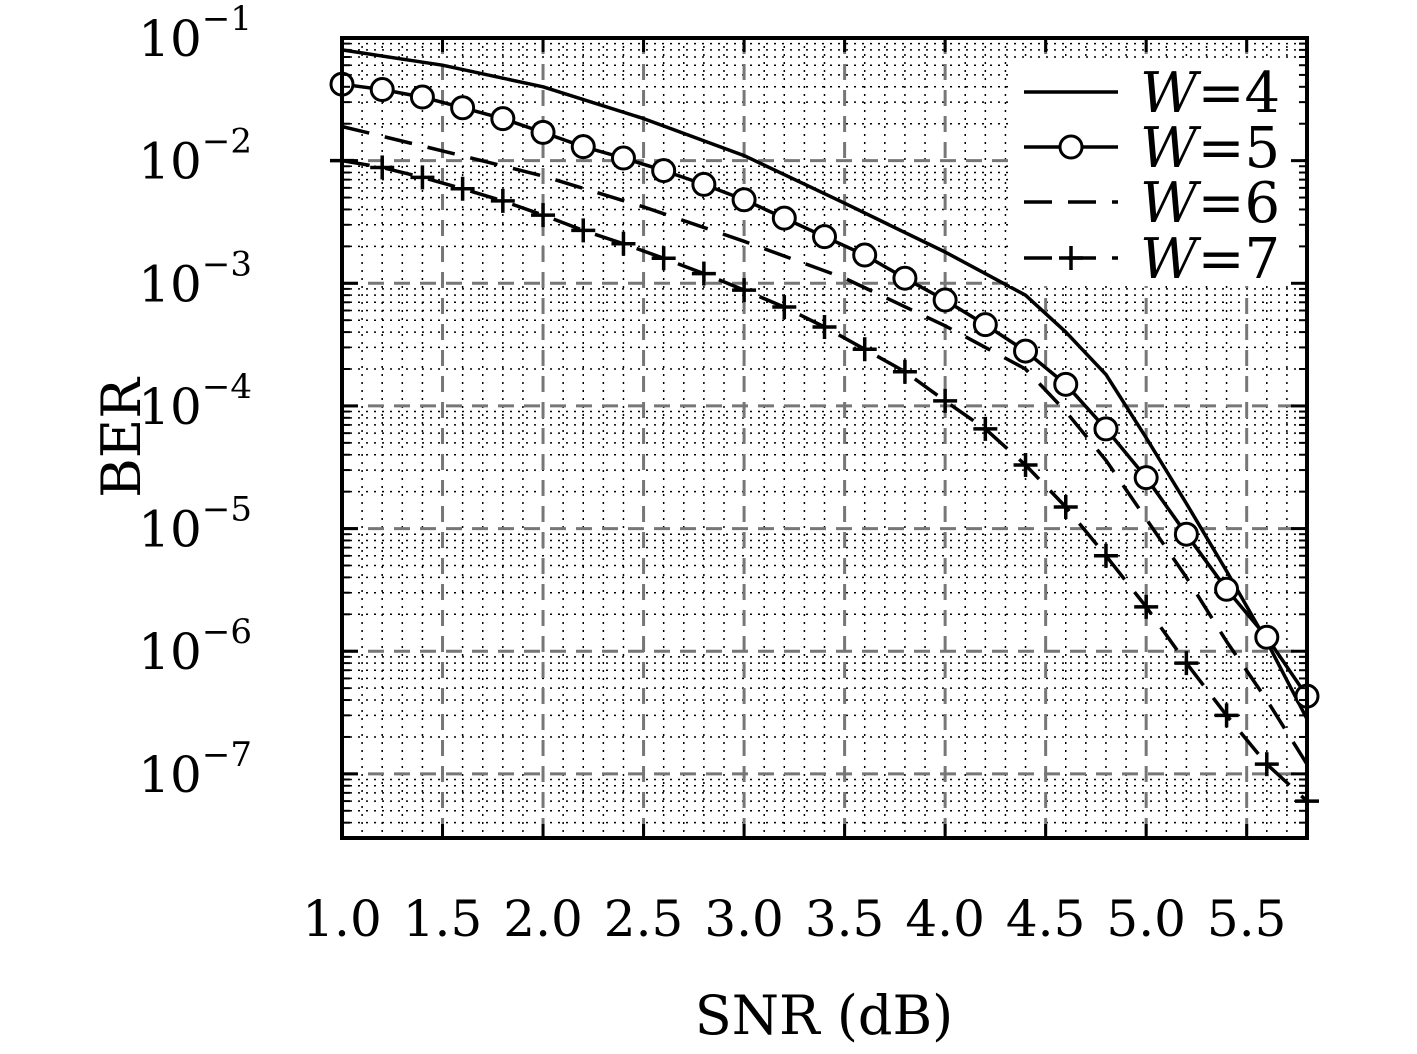 The width and height of the screenshot is (1417, 1054). I want to click on legend-label: W=7, so click(1210, 259).